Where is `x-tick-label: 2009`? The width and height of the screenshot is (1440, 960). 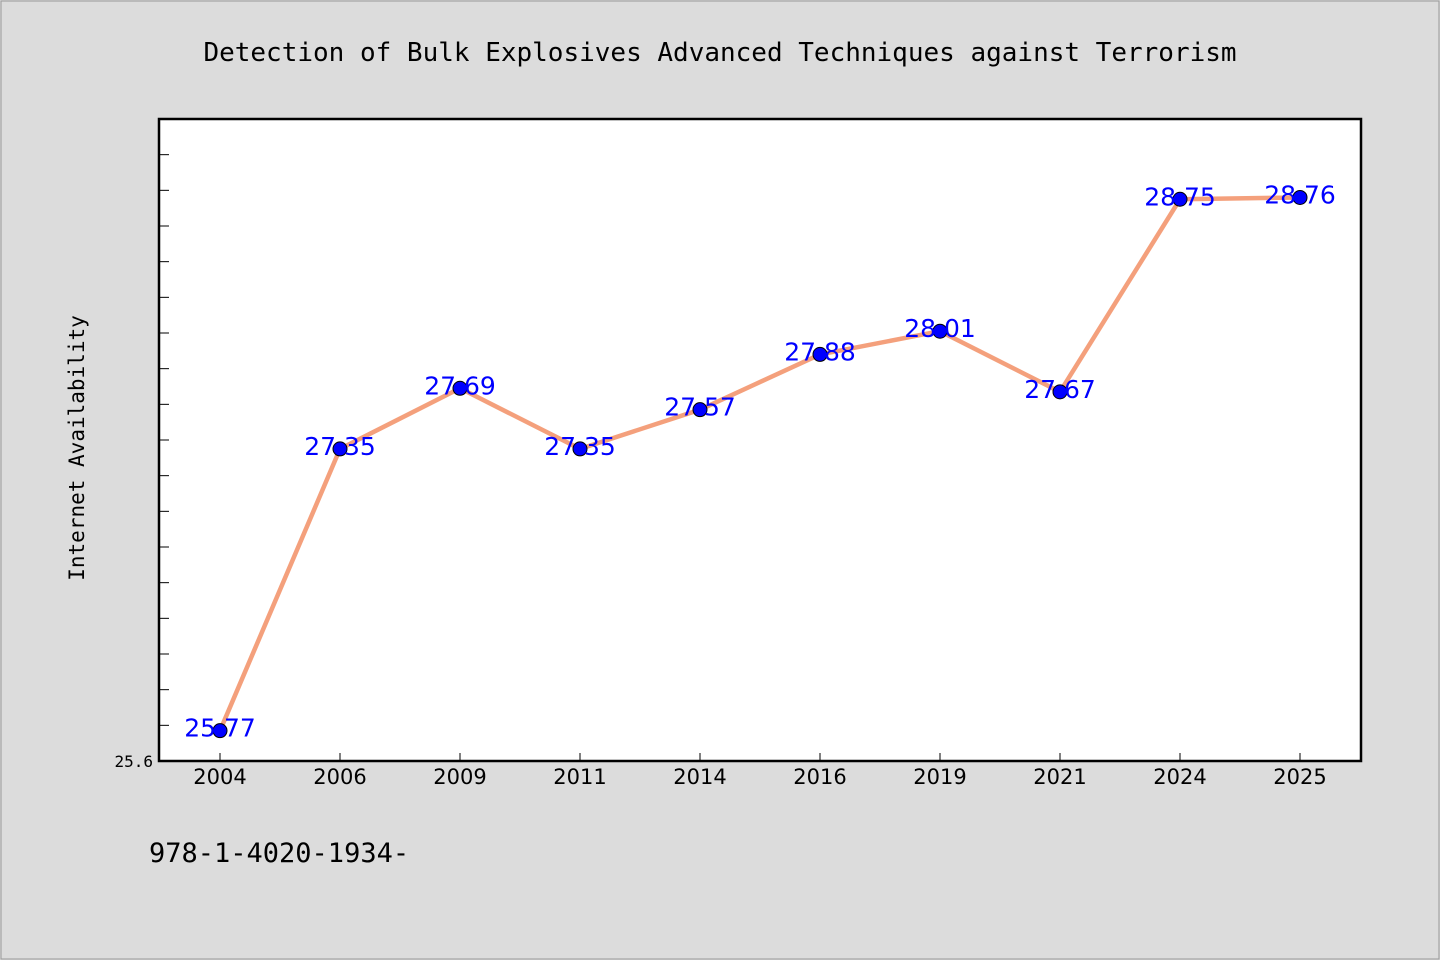 x-tick-label: 2009 is located at coordinates (459, 777).